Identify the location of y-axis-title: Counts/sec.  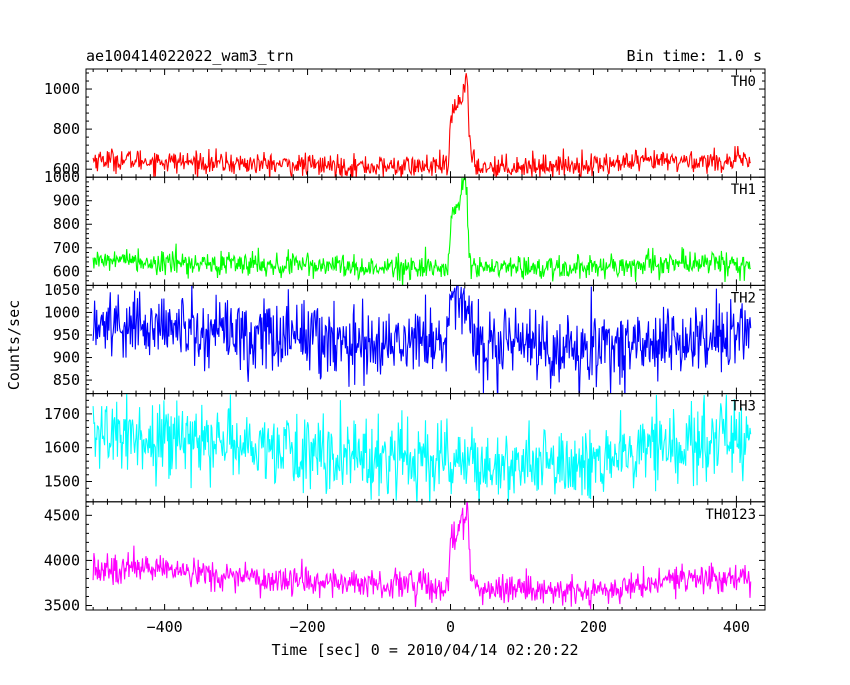
(14, 345).